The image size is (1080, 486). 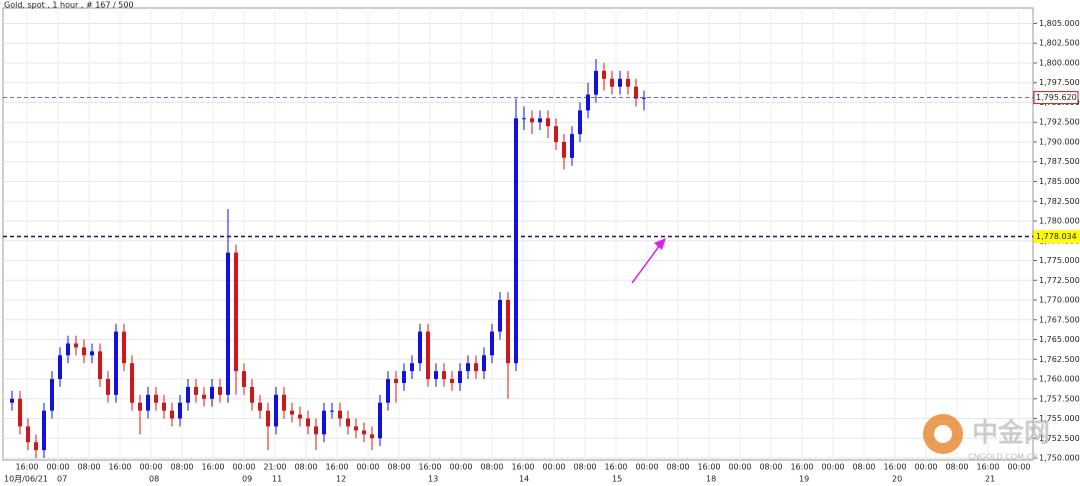 I want to click on y-tick-label: 1,797.500, so click(x=1059, y=82).